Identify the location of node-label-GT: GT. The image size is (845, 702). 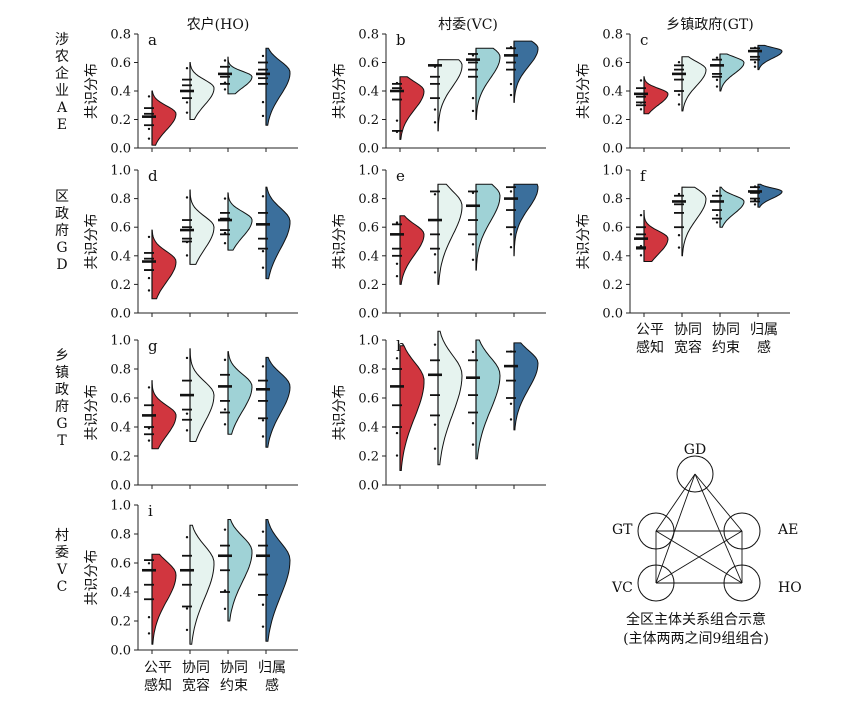
(622, 530).